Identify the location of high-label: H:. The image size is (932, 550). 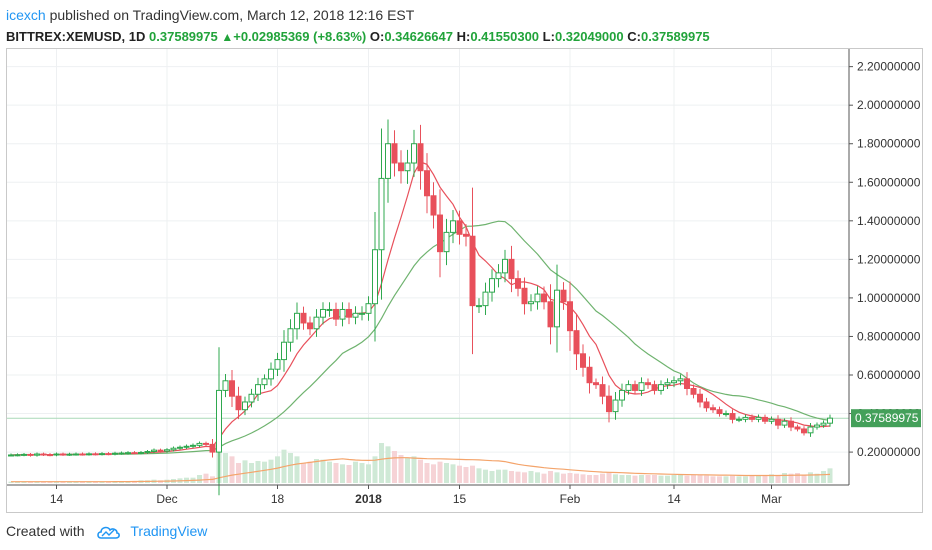
(463, 36).